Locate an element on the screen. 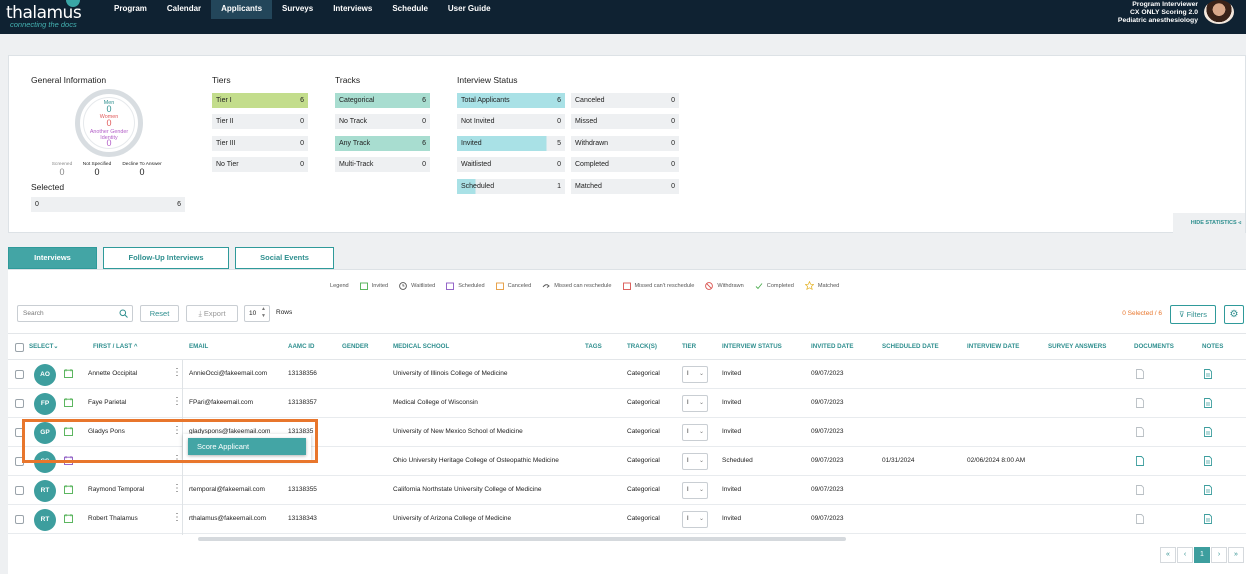  applicant-avatar: AO is located at coordinates (45, 375).